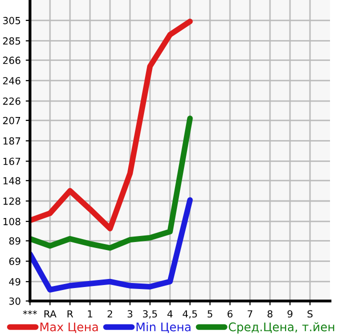 Image resolution: width=345 pixels, height=335 pixels. What do you see at coordinates (11, 101) in the screenshot?
I see `y-tick-label: 226` at bounding box center [11, 101].